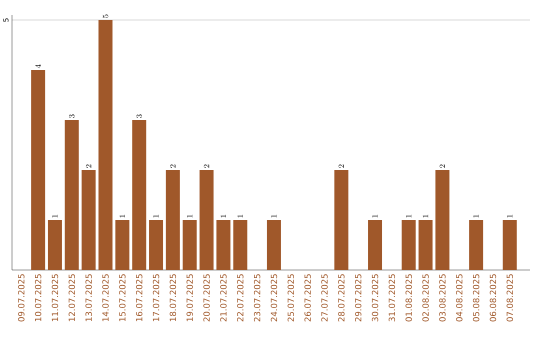 This screenshot has width=540, height=340. Describe the element at coordinates (509, 298) in the screenshot. I see `x-tick-label: 07.08.2025` at that location.